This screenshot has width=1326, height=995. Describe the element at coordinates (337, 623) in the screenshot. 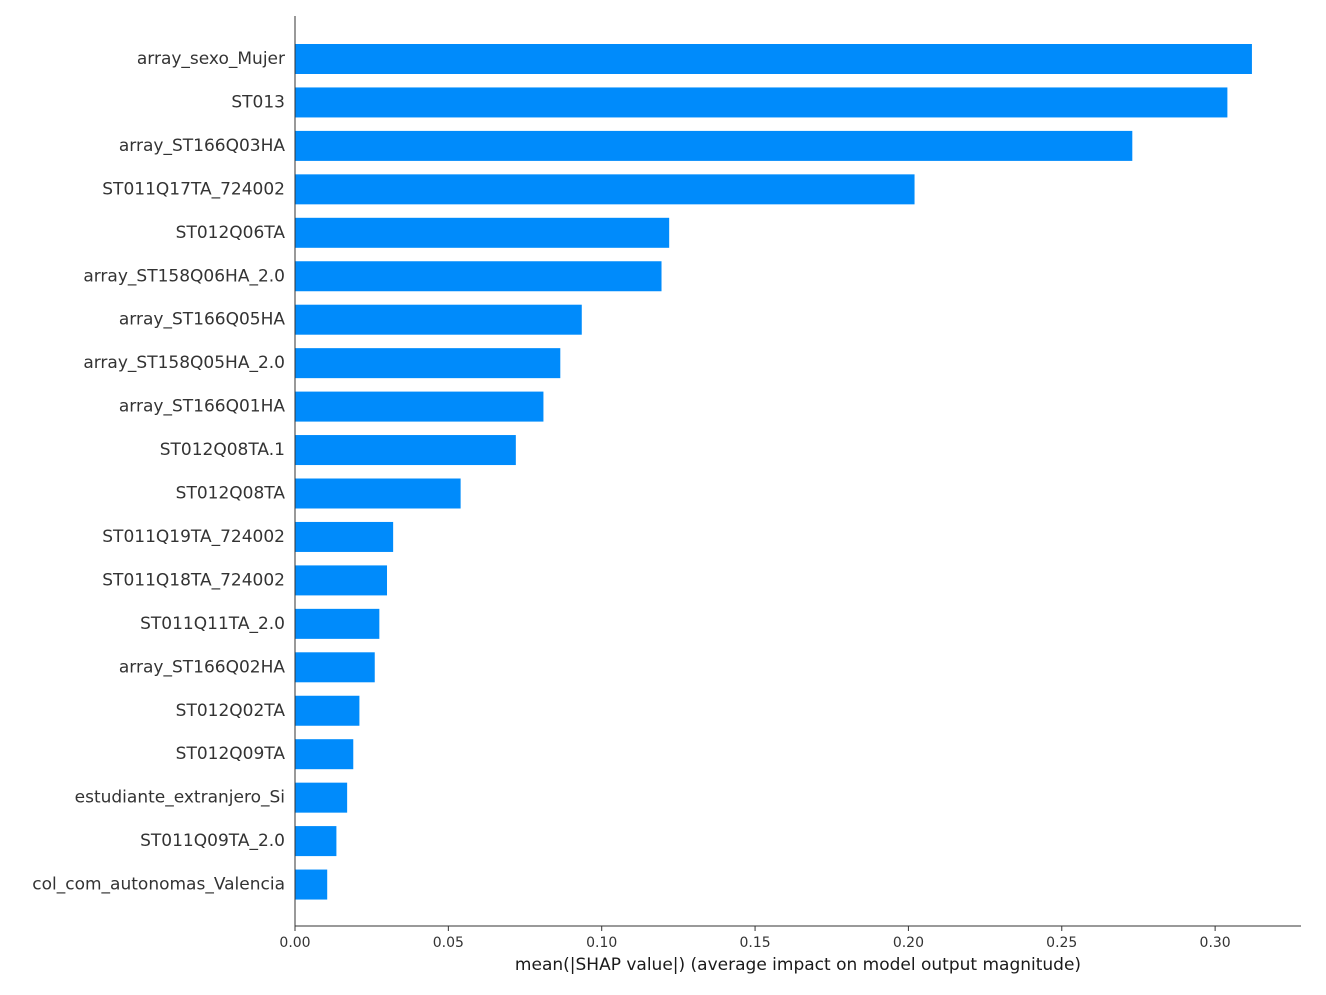

I see `bar-ST011Q11TA_2.0` at that location.